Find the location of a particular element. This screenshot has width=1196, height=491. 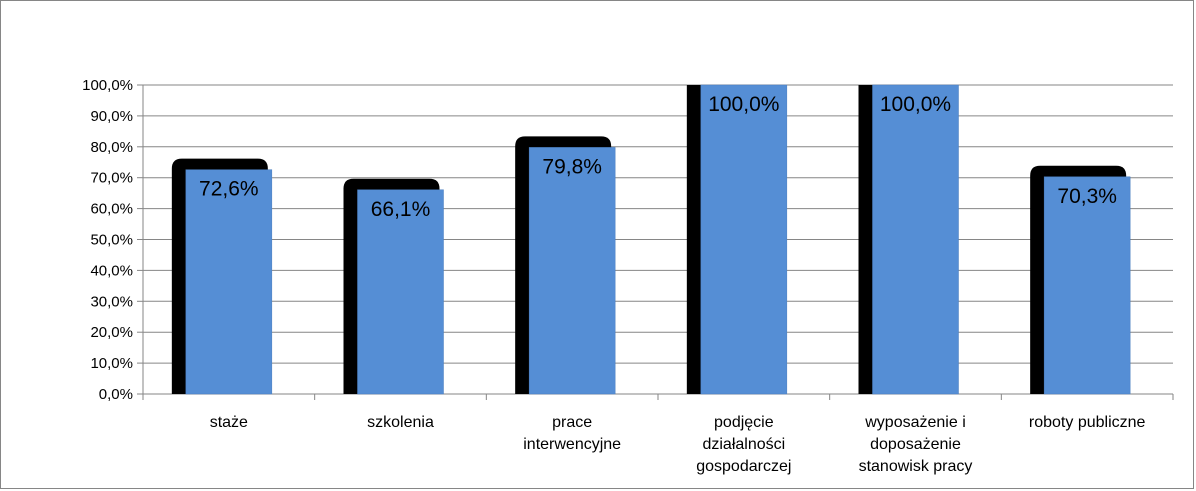

x-category-label: staże is located at coordinates (229, 422).